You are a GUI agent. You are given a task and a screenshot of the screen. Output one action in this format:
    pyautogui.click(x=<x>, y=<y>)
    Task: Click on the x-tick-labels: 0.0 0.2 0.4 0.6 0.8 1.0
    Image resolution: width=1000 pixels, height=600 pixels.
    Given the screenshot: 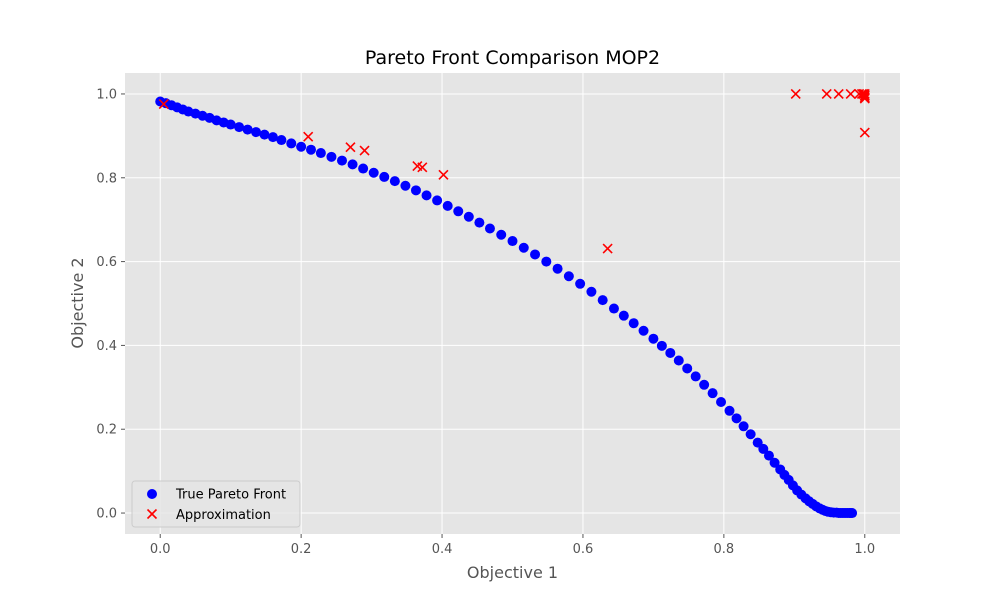 What is the action you would take?
    pyautogui.click(x=512, y=545)
    